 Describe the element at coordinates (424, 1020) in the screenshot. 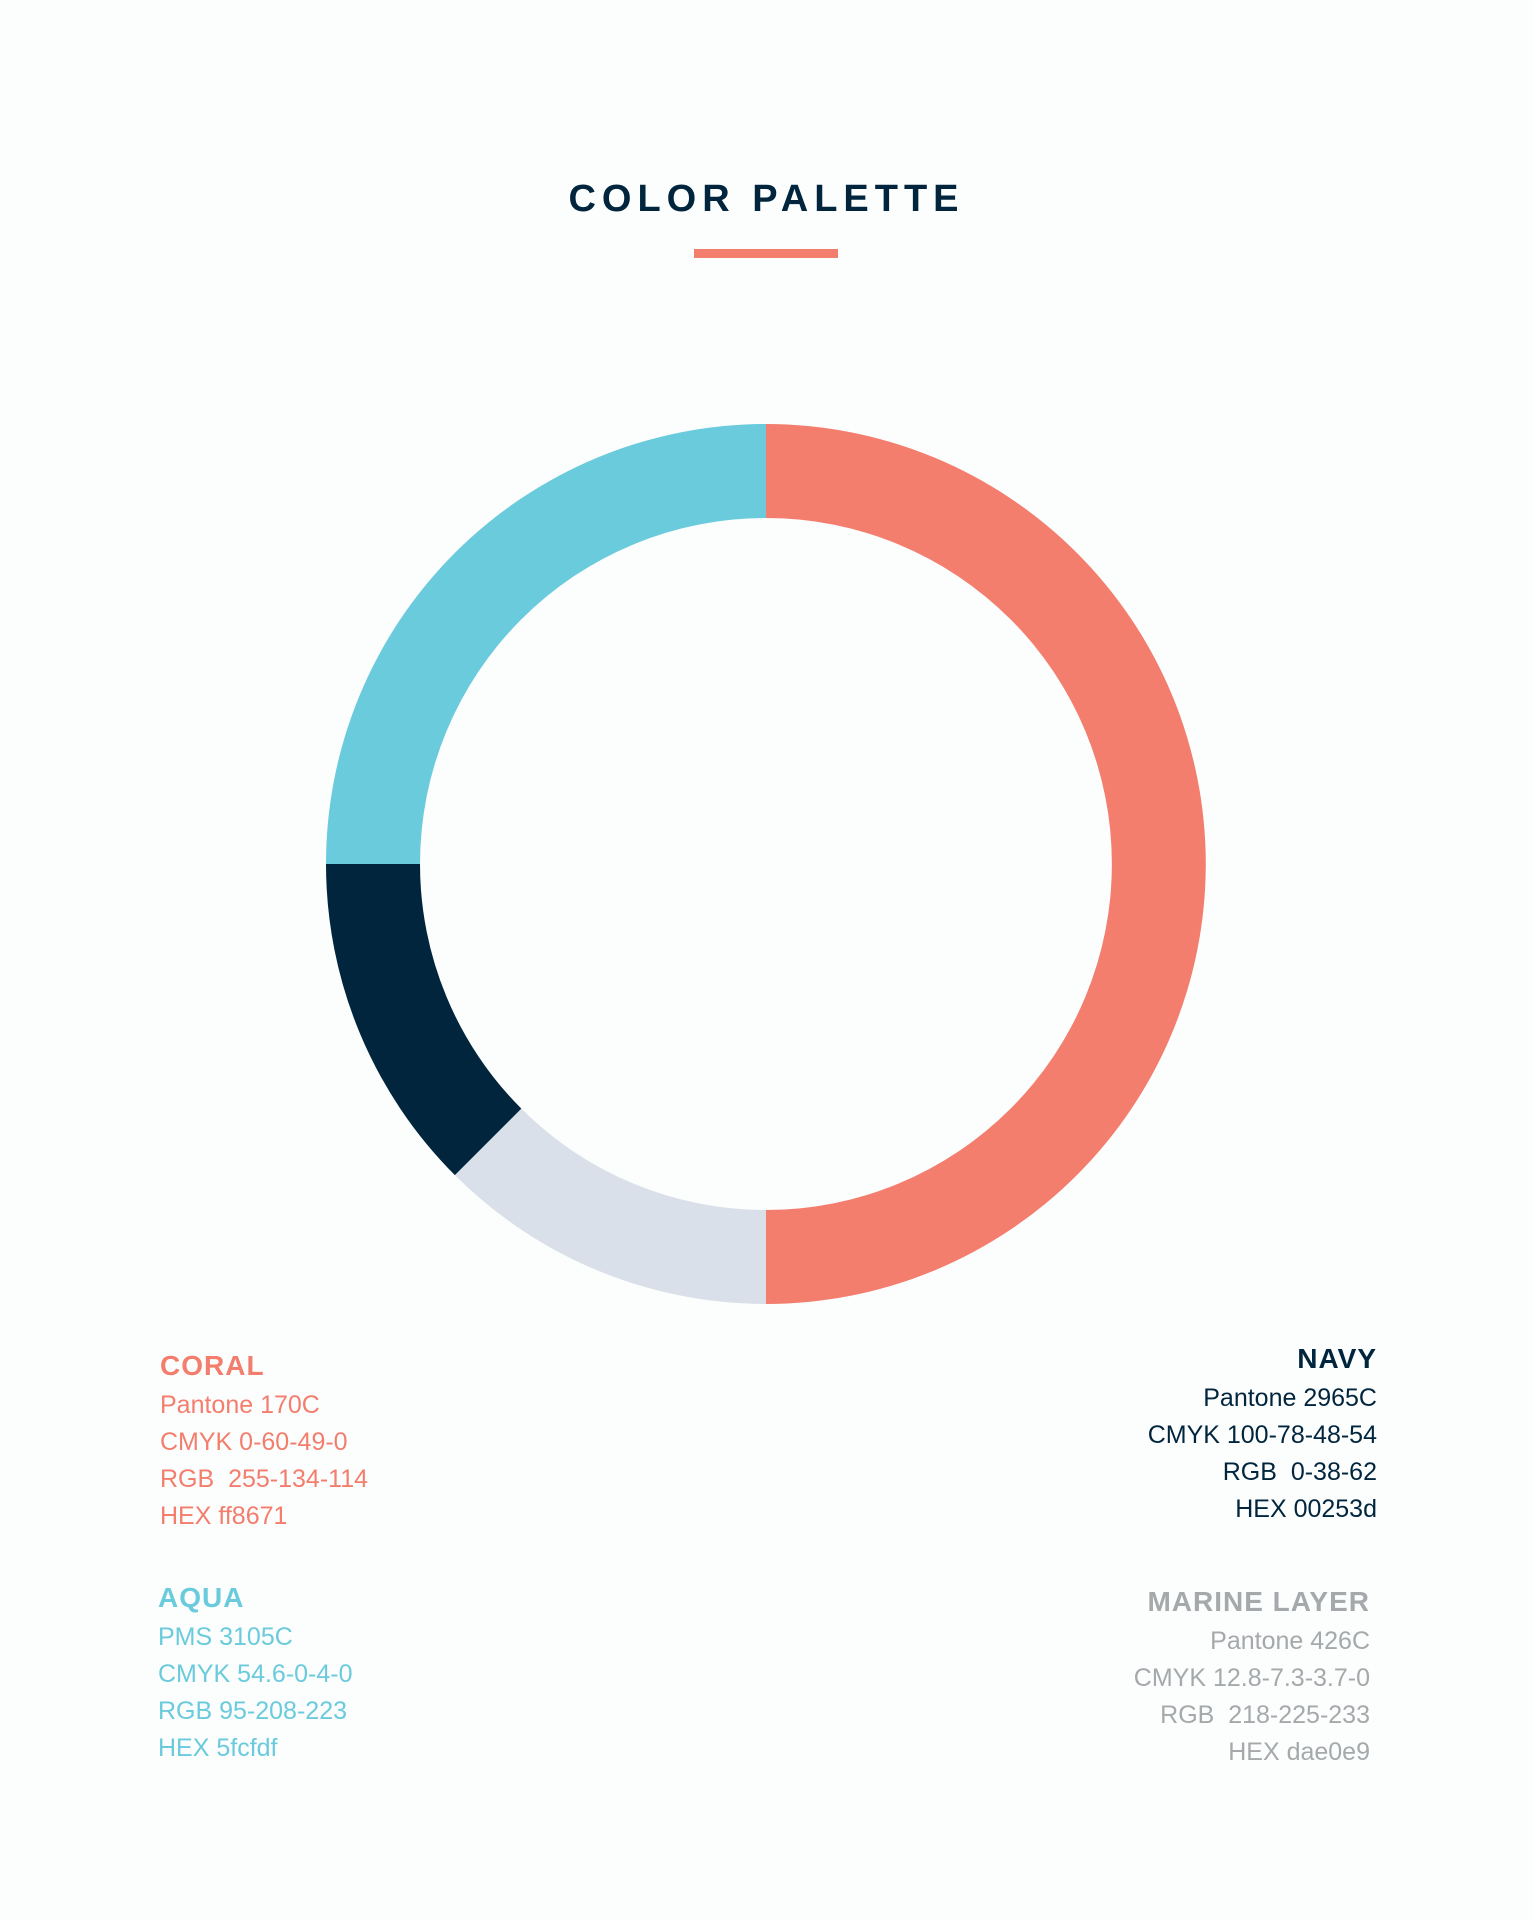

I see `donut-slice-navy` at that location.